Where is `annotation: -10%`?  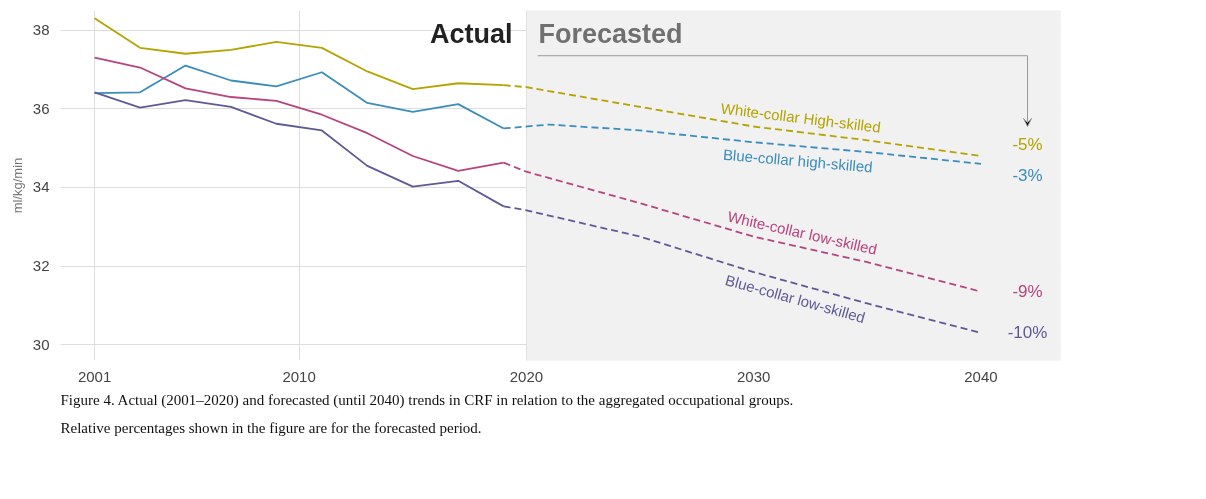
annotation: -10% is located at coordinates (1027, 333).